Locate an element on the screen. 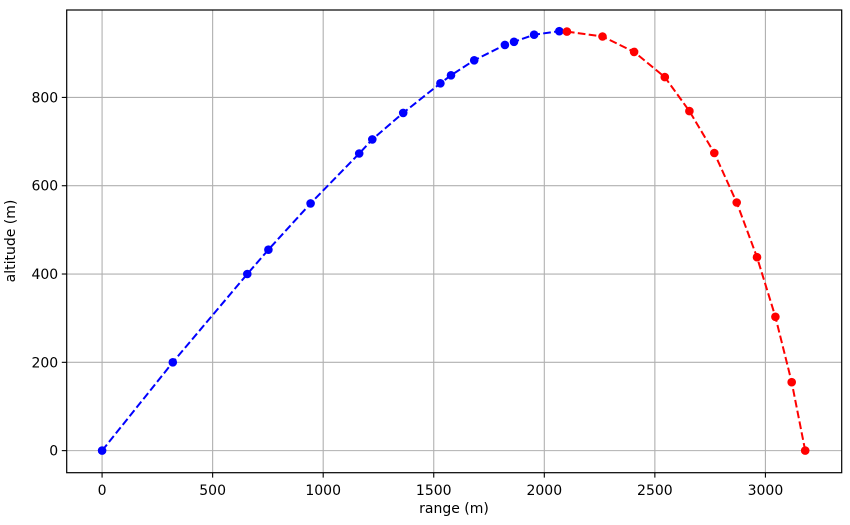 This screenshot has width=850, height=525. x-axis-label: range (m) is located at coordinates (454, 509).